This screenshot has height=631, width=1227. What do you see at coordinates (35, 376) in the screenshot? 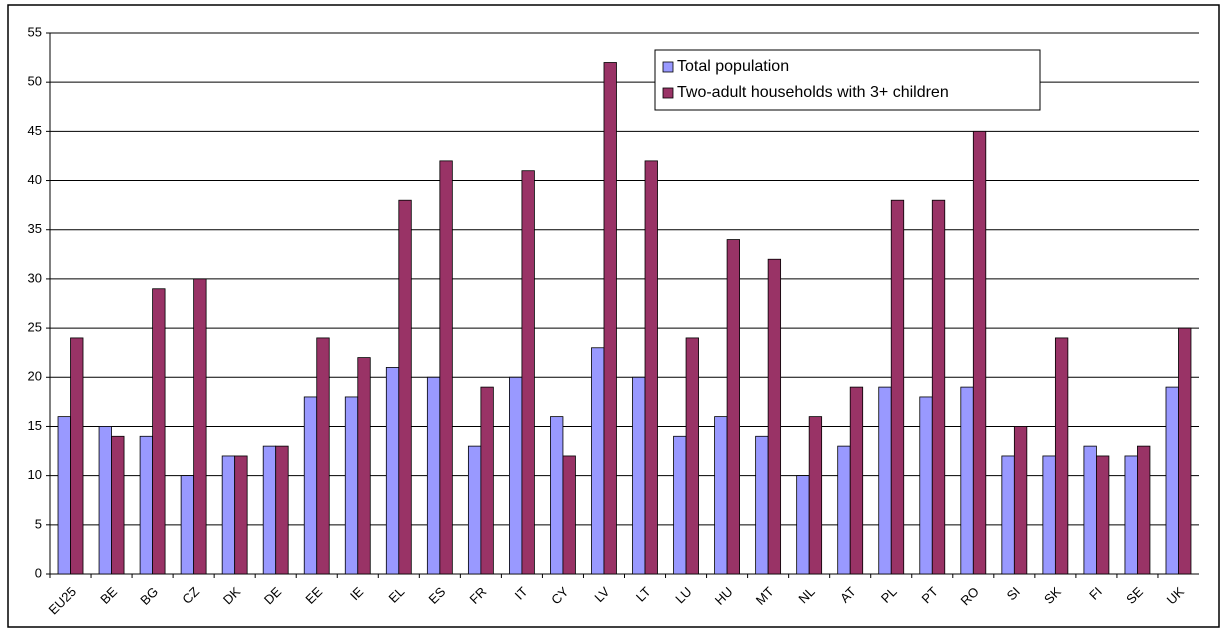
I see `y-tick-label: 20` at bounding box center [35, 376].